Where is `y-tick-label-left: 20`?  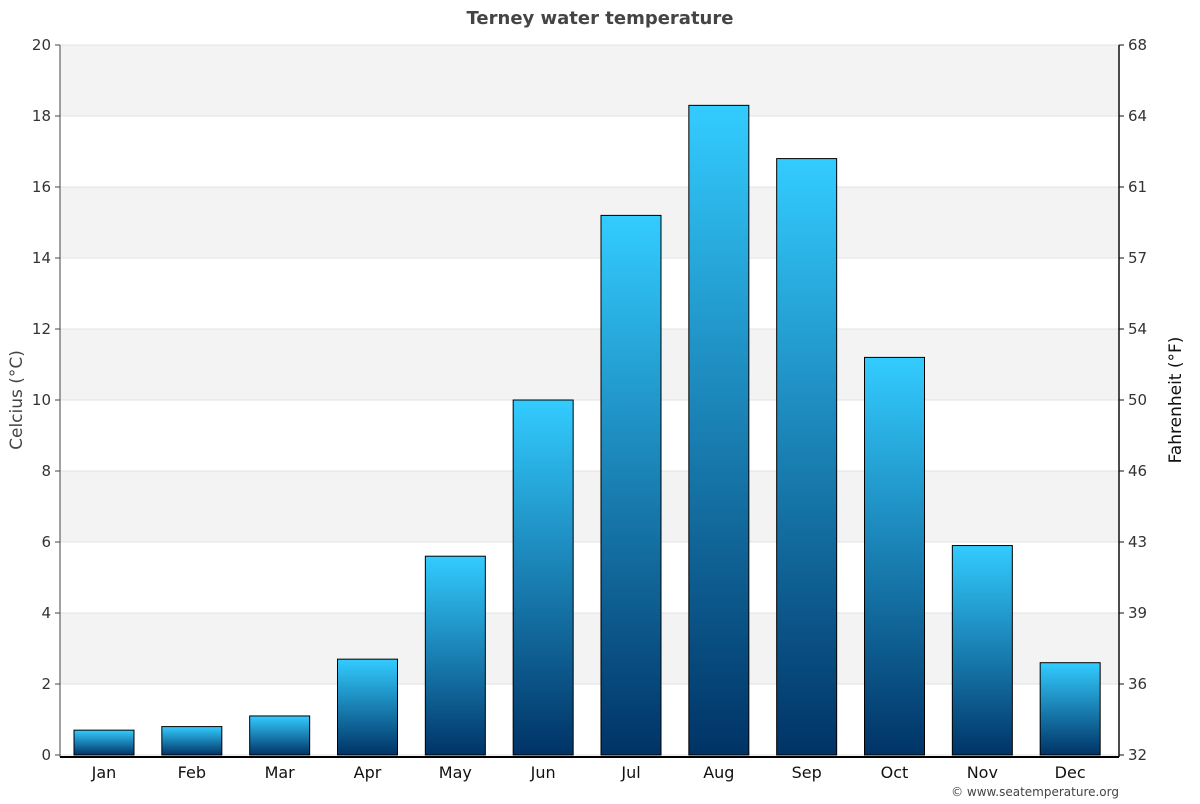 y-tick-label-left: 20 is located at coordinates (41, 45).